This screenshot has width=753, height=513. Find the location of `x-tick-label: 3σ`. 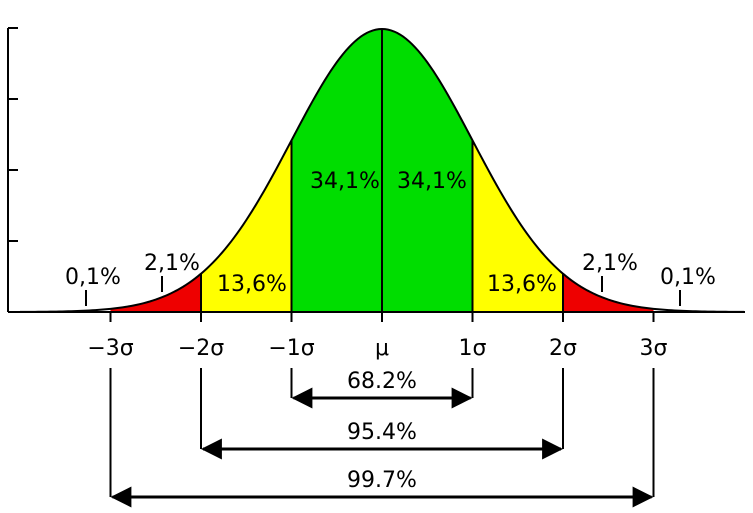

x-tick-label: 3σ is located at coordinates (654, 348).